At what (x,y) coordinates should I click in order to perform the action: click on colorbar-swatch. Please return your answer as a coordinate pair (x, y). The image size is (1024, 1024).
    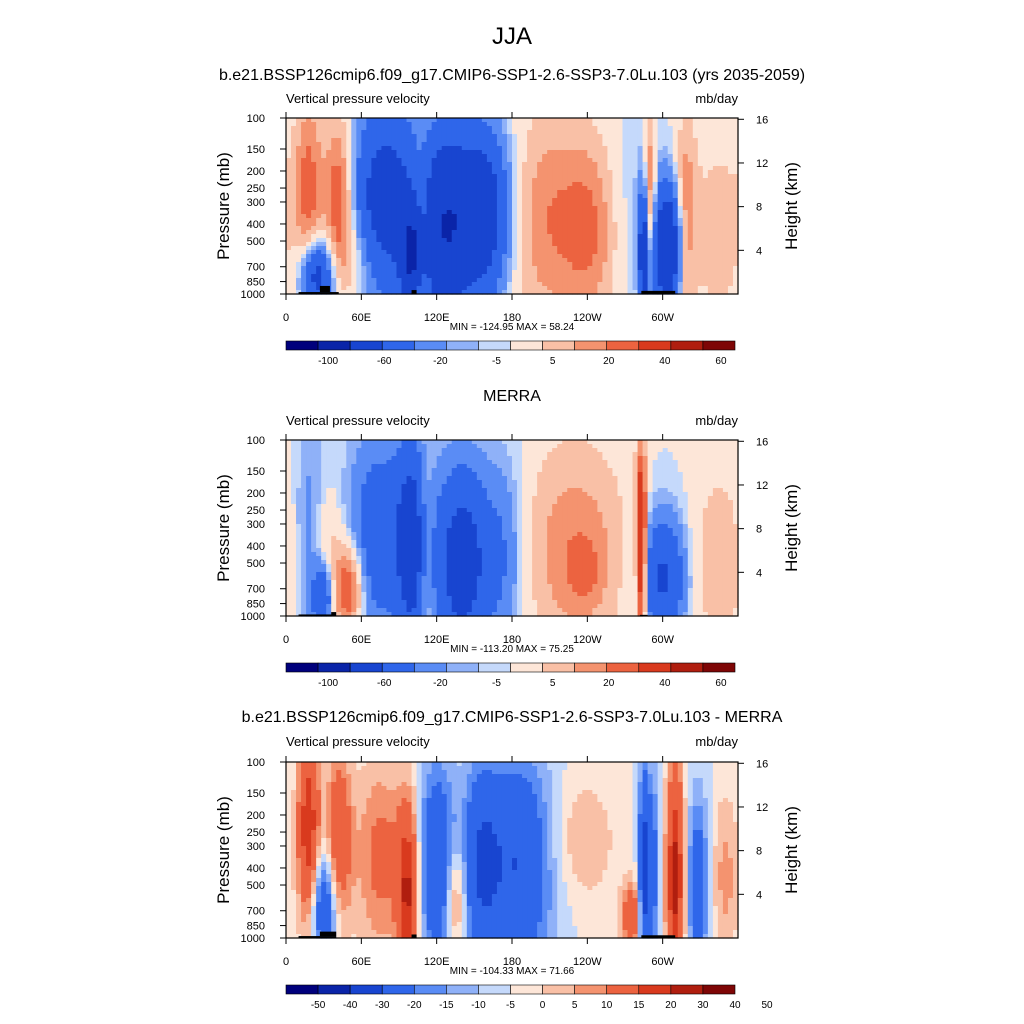
    Looking at the image, I should click on (719, 345).